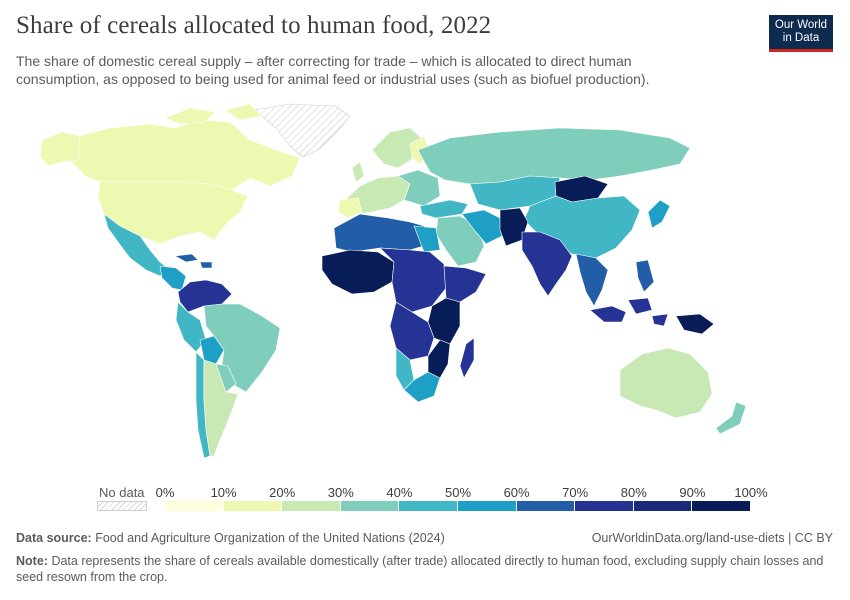 This screenshot has height=600, width=850. I want to click on region-southeast-asia, so click(592, 280).